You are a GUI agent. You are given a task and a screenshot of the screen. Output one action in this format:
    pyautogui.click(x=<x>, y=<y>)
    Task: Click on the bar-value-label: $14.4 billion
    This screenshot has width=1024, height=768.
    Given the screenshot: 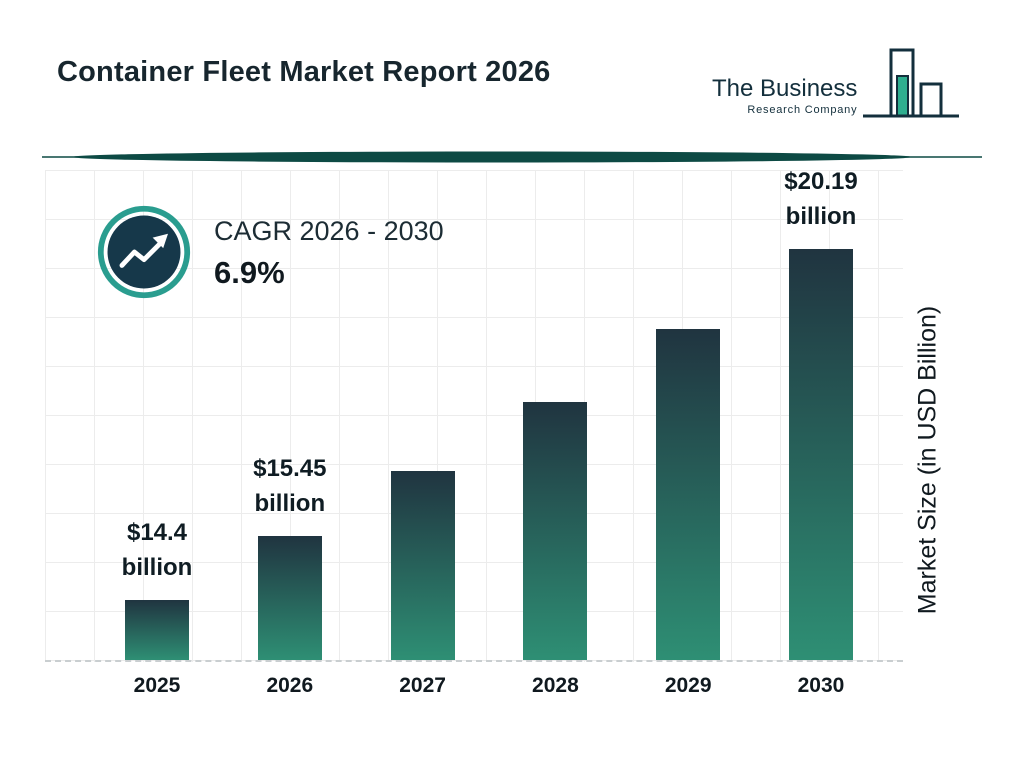 What is the action you would take?
    pyautogui.click(x=157, y=550)
    